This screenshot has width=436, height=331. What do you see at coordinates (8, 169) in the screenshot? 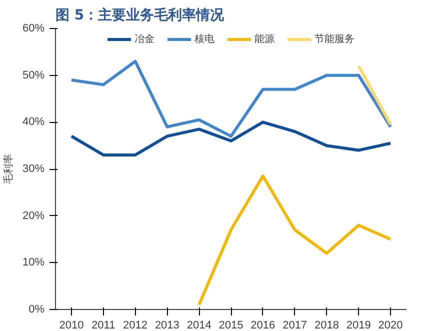
I see `y-axis-title: 毛利率` at bounding box center [8, 169].